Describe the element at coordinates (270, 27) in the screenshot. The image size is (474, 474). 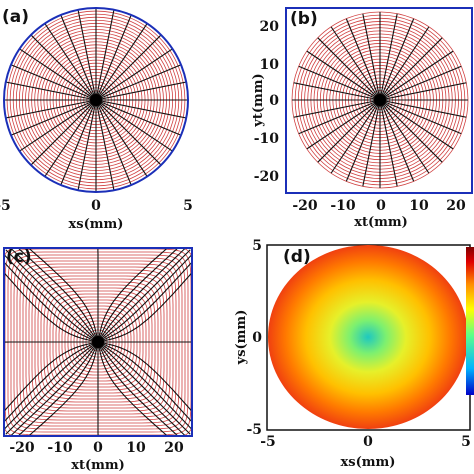
I see `panel-b-ytick-0: 20` at that location.